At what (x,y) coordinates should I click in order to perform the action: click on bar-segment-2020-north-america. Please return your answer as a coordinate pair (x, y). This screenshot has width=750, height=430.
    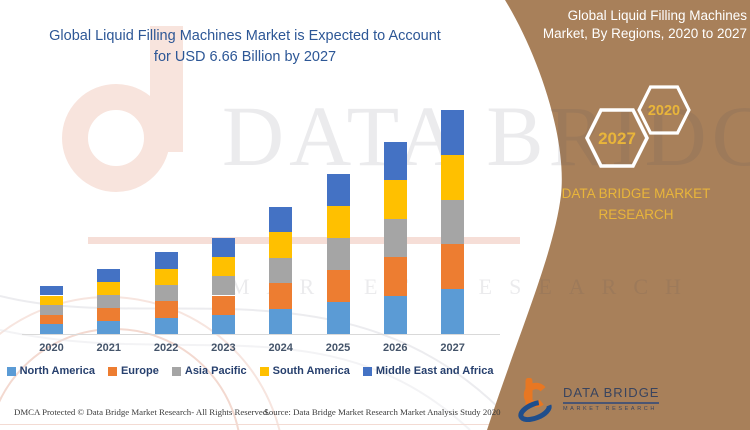
    Looking at the image, I should click on (51, 329).